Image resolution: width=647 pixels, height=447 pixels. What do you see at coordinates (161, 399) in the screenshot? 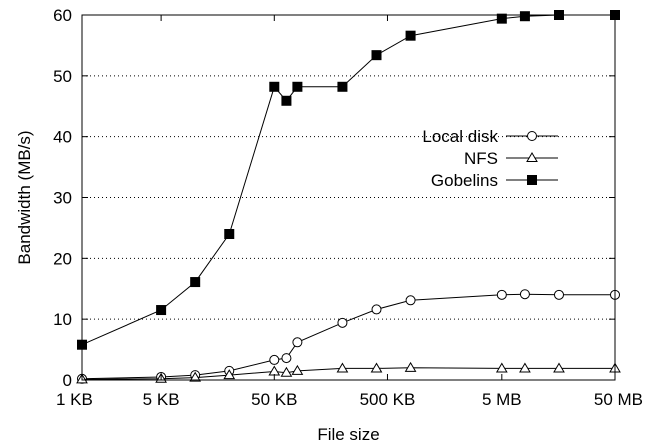
I see `x-tick-label: 5 KB` at bounding box center [161, 399].